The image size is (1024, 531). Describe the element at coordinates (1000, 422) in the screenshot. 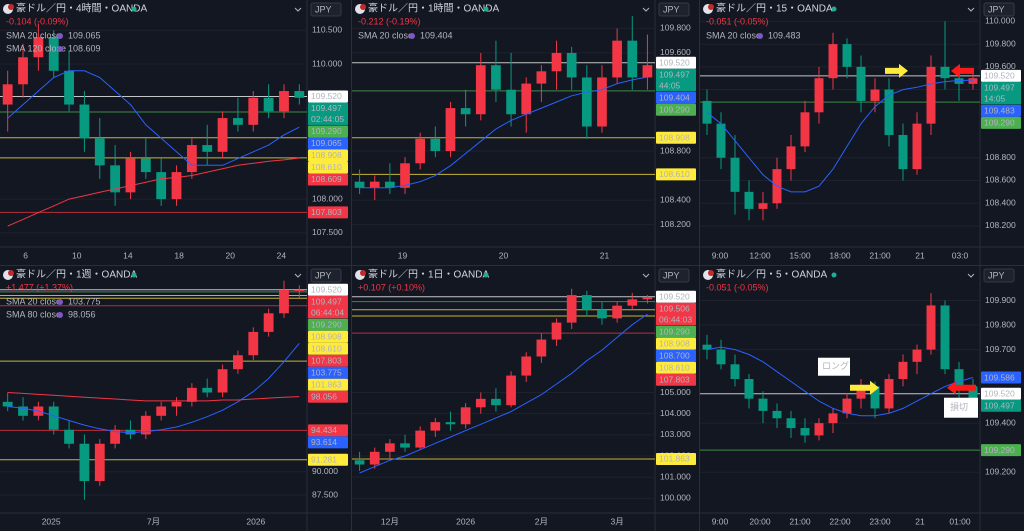

I see `y-tick-label: 109.400` at that location.